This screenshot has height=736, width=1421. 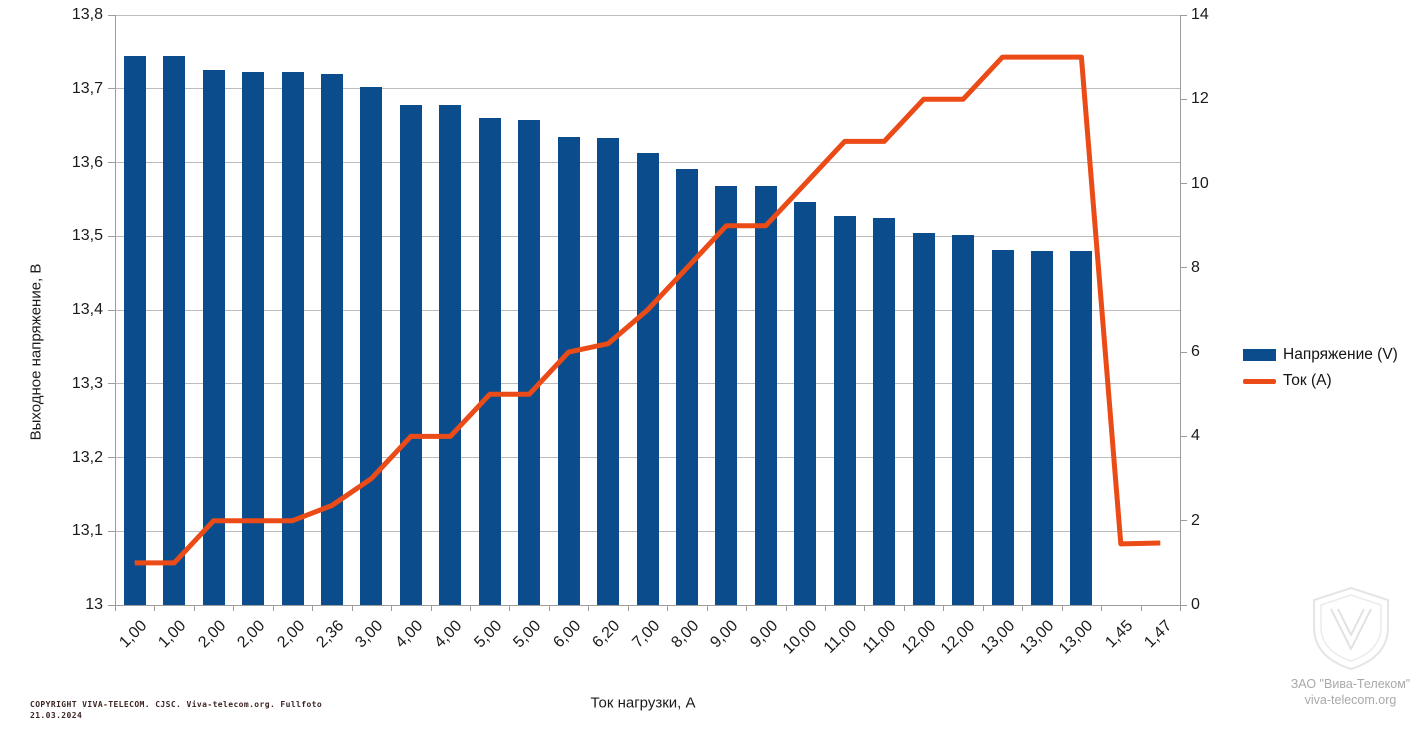 I want to click on voltage-swatch-icon, so click(x=1259, y=355).